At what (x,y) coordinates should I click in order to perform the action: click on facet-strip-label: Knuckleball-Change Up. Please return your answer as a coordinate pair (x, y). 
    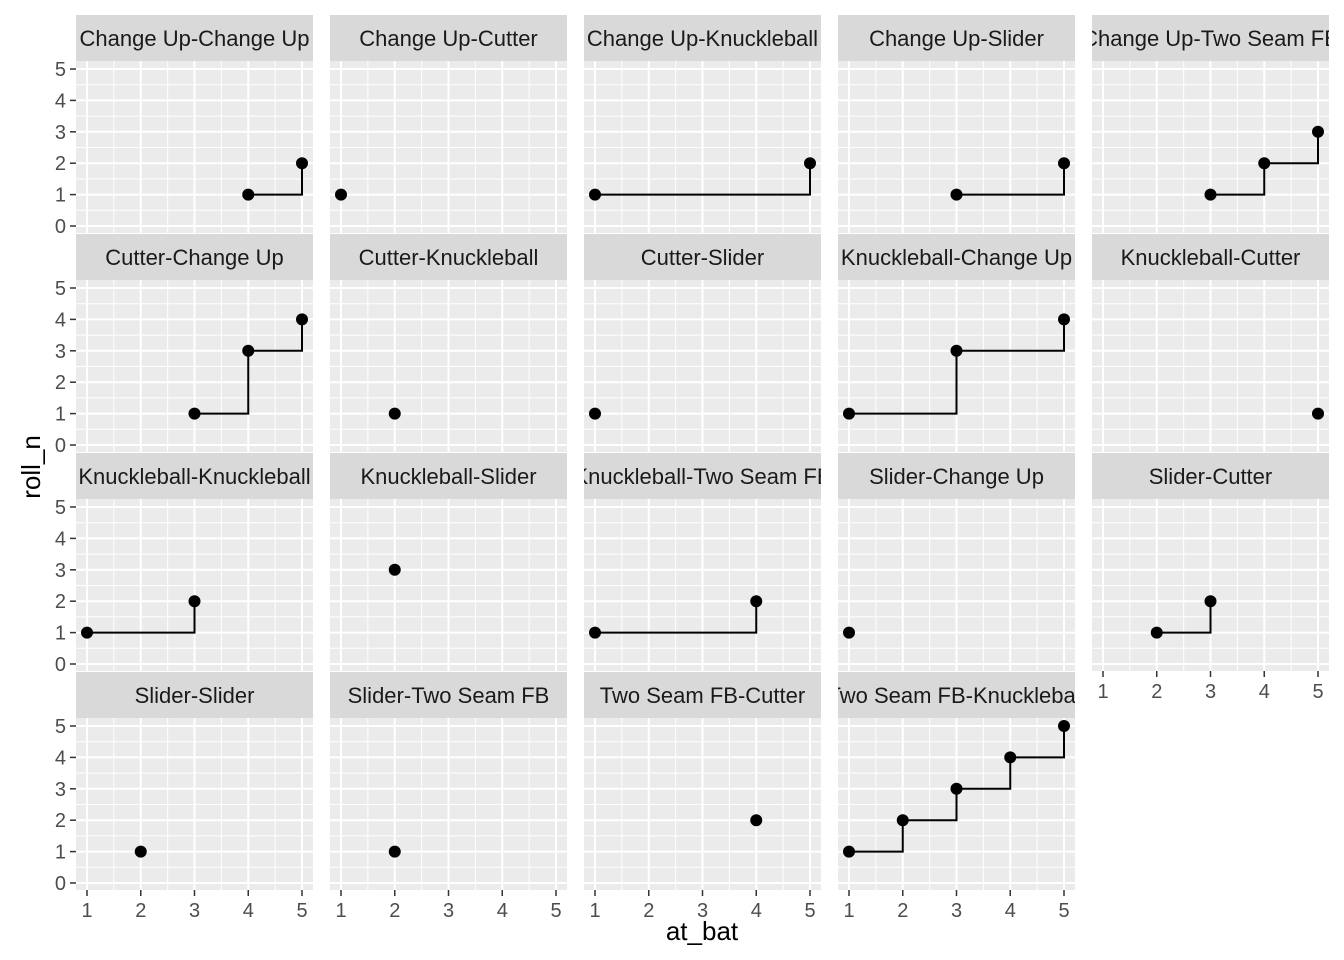
    Looking at the image, I should click on (956, 257).